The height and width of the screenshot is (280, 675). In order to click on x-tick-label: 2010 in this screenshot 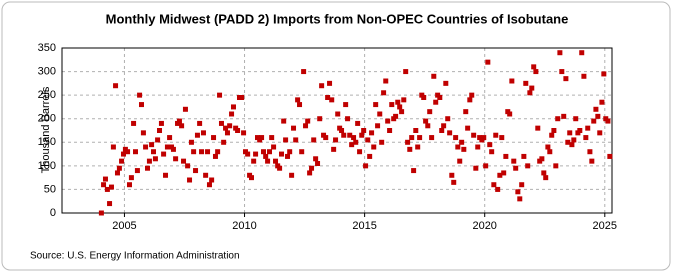, I will do `click(244, 226)`.